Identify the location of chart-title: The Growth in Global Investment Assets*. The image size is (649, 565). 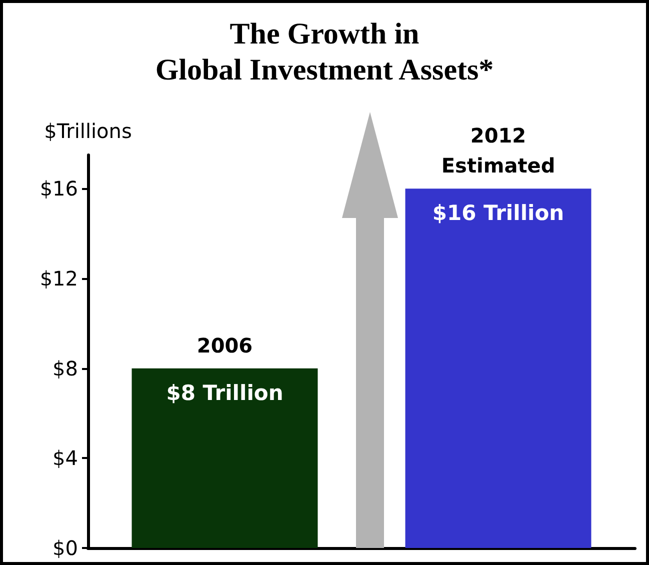
(324, 52).